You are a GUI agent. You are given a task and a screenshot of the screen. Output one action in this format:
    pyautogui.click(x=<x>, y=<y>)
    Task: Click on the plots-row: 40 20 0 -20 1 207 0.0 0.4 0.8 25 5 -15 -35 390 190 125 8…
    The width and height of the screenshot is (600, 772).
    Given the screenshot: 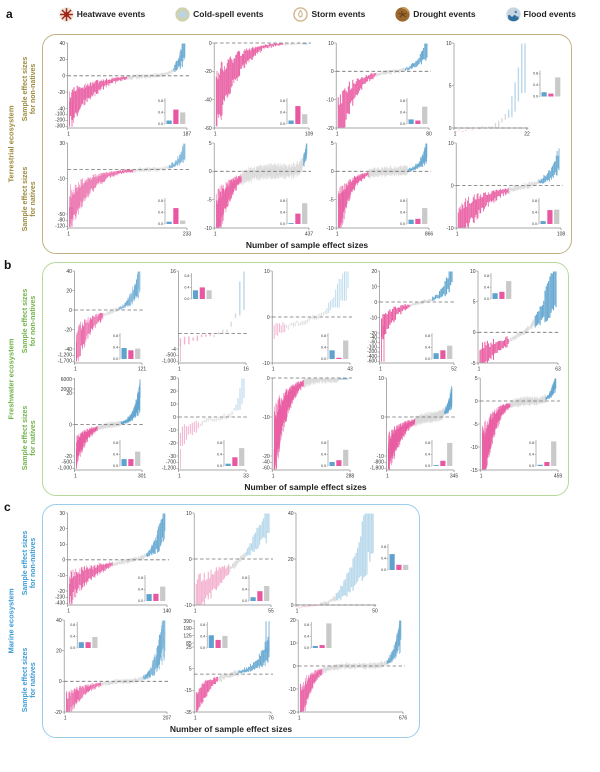 What is the action you would take?
    pyautogui.click(x=231, y=669)
    